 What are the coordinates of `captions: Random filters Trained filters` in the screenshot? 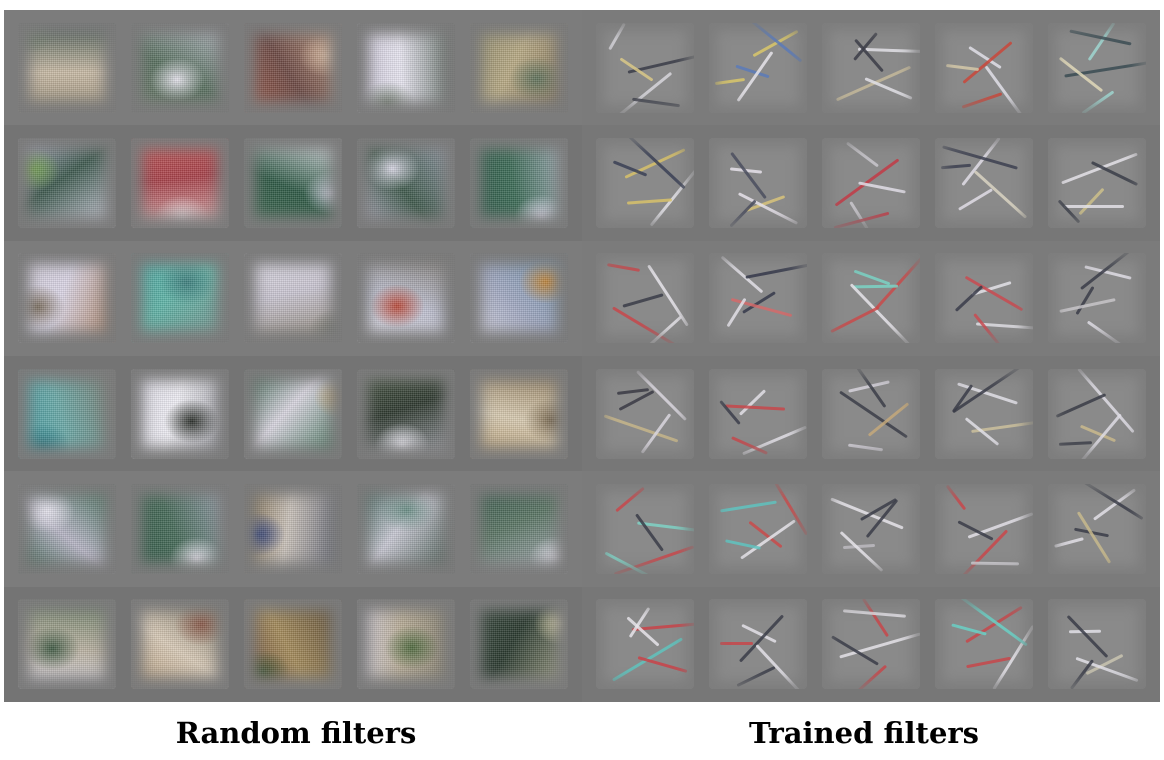 It's located at (582, 738).